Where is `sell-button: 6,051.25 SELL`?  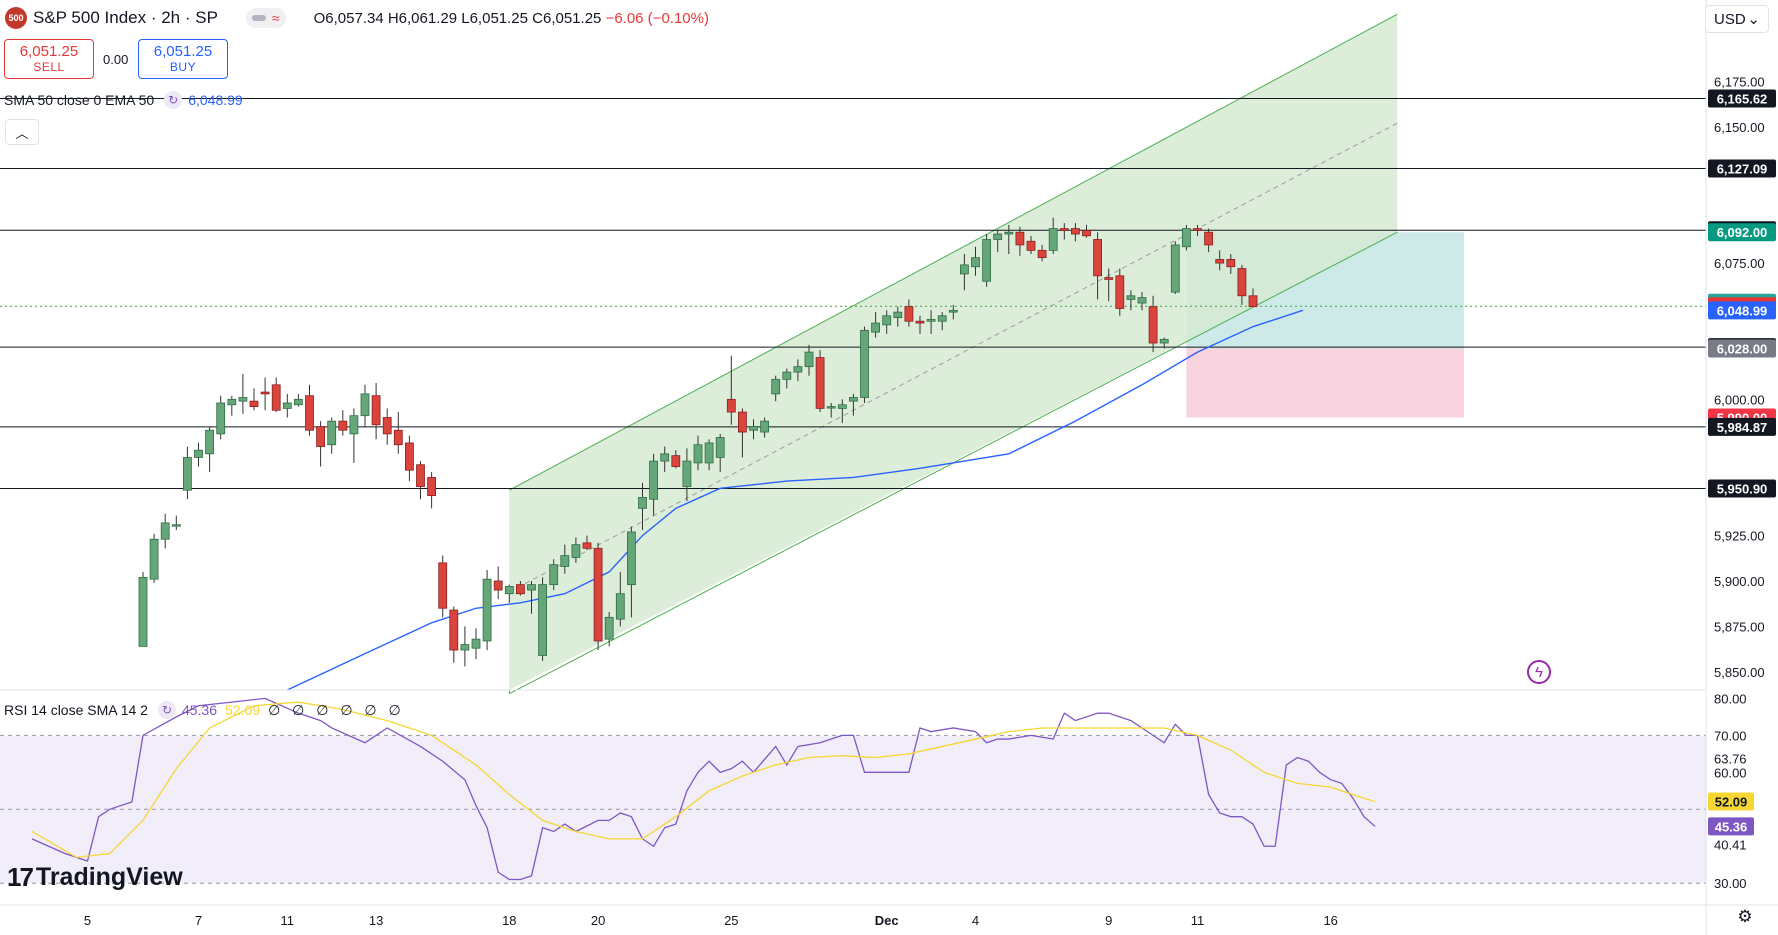
sell-button: 6,051.25 SELL is located at coordinates (49, 59).